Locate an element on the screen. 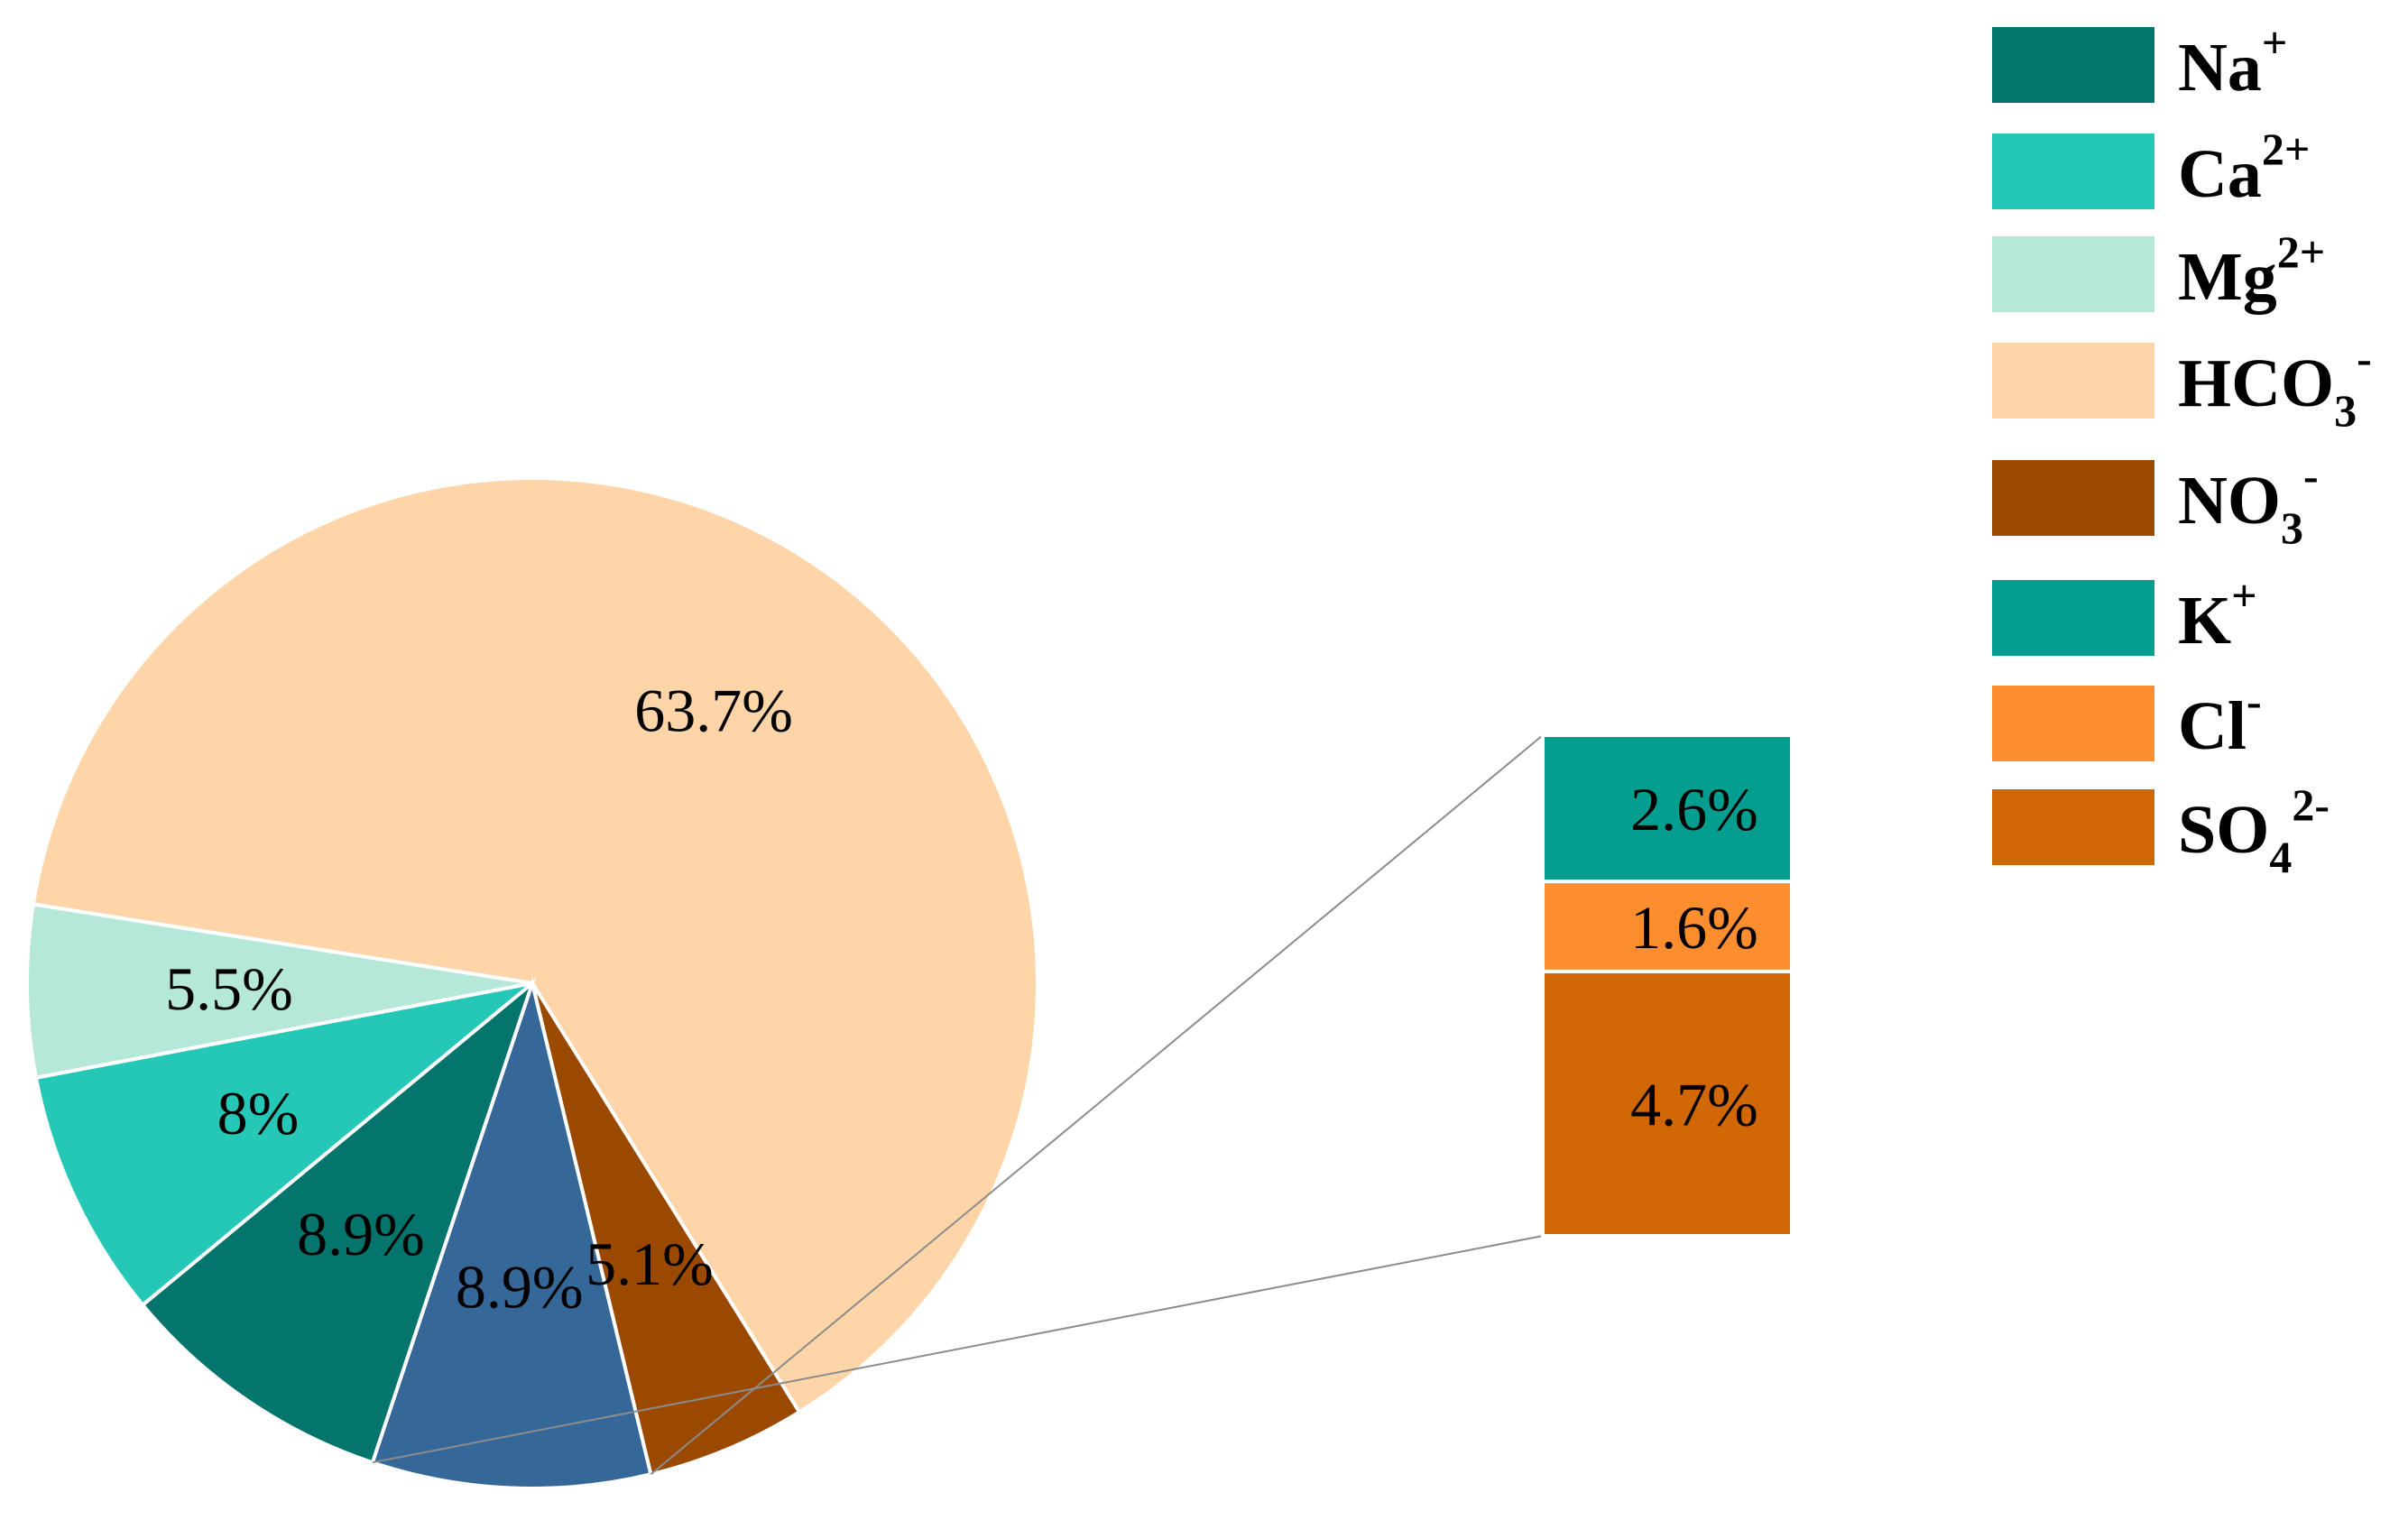 This screenshot has width=2408, height=1520. bar-segment-so42 is located at coordinates (1667, 1104).